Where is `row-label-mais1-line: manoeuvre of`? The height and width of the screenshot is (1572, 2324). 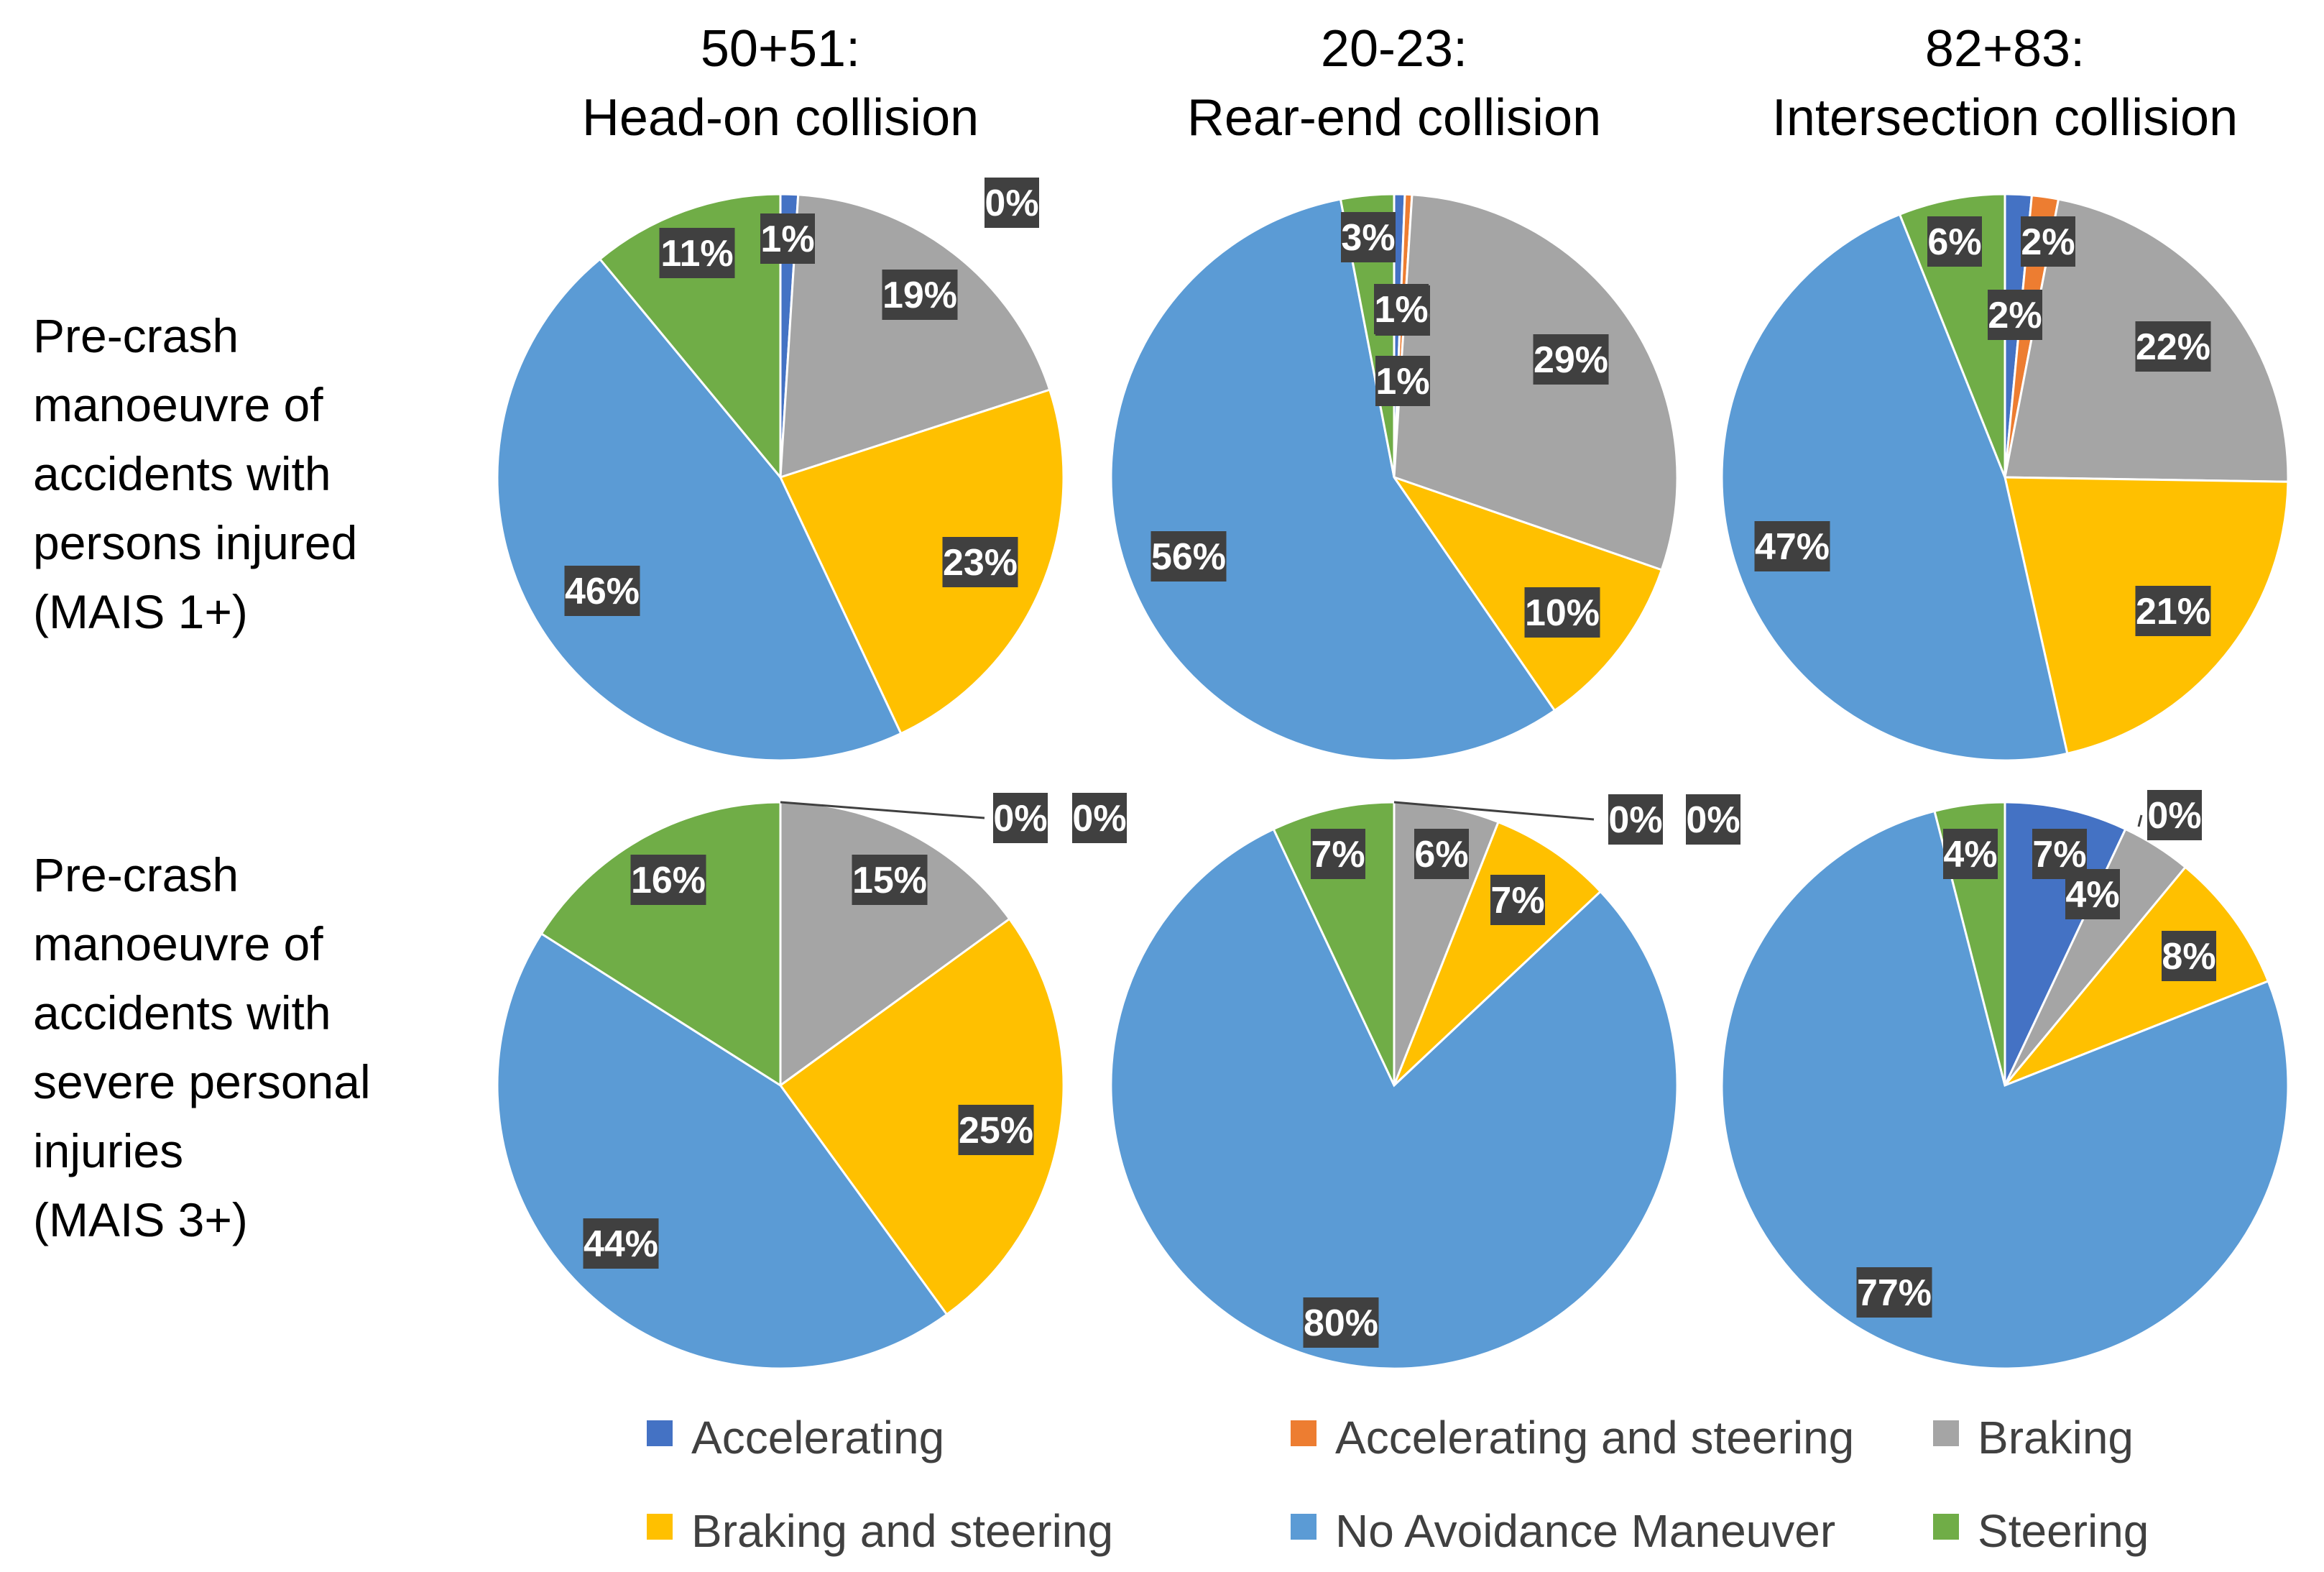
row-label-mais1-line: manoeuvre of is located at coordinates (178, 404).